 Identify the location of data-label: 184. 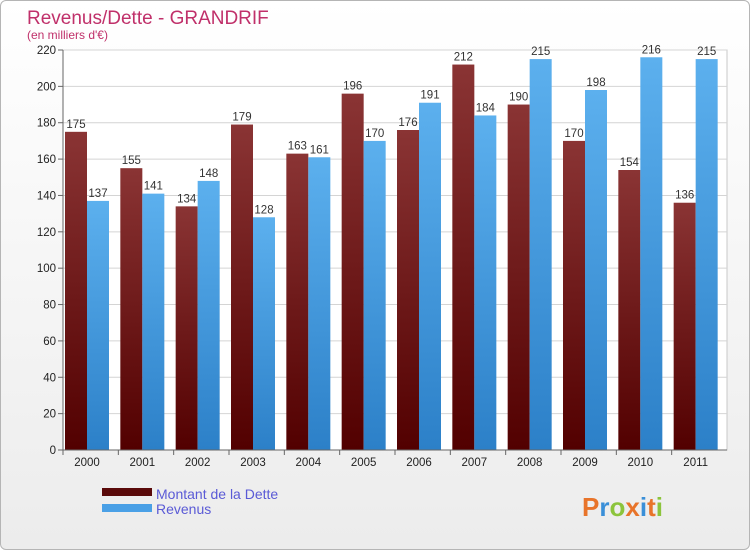
(486, 108).